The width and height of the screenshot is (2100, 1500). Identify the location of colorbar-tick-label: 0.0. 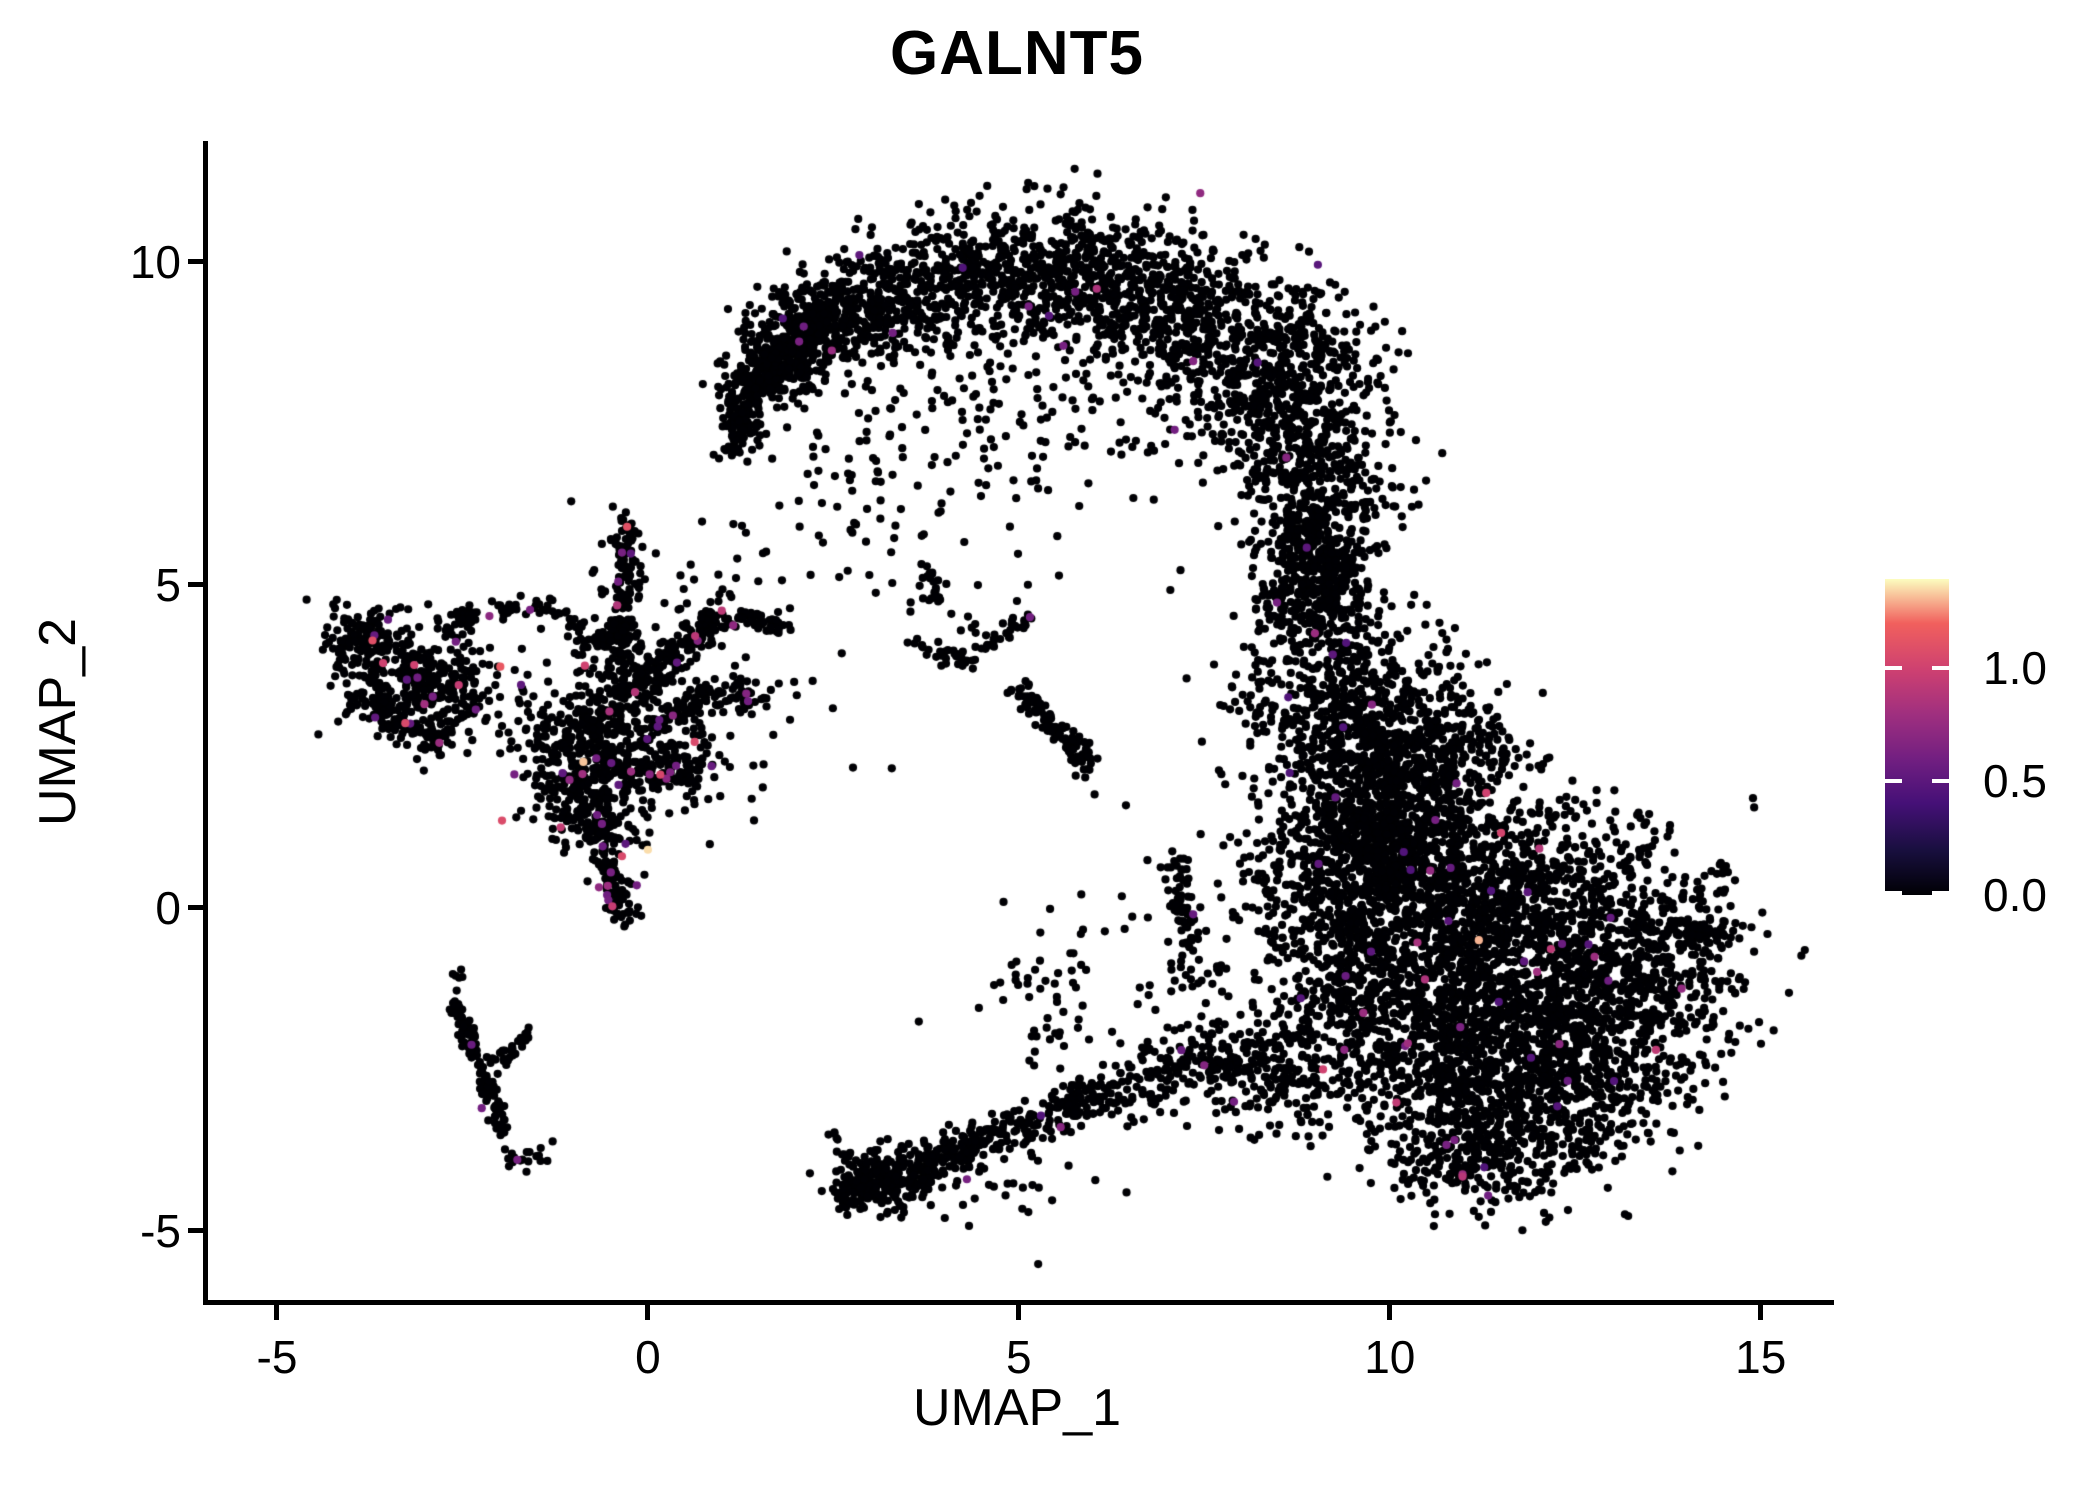
(2015, 895).